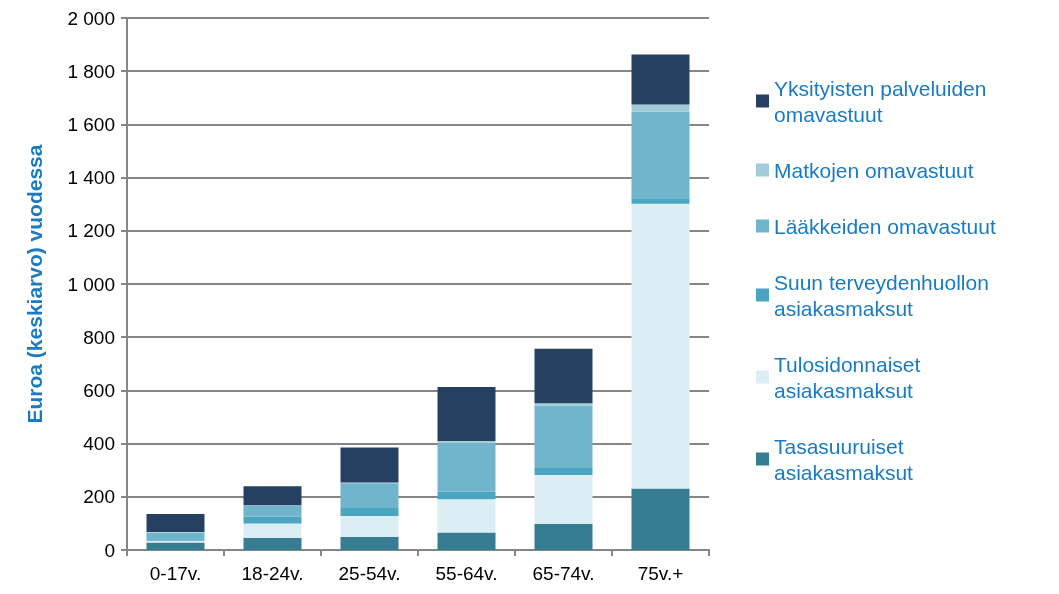 This screenshot has width=1059, height=594. I want to click on y-tick-label: 200, so click(99, 497).